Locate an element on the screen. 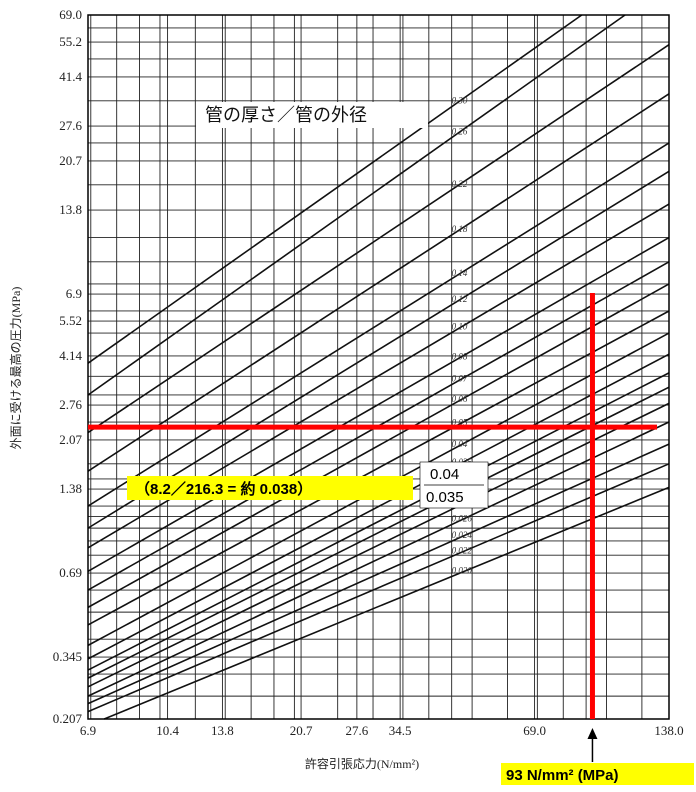  y-axis-label: 外面に受ける最高の圧力(MPa) is located at coordinates (15, 368).